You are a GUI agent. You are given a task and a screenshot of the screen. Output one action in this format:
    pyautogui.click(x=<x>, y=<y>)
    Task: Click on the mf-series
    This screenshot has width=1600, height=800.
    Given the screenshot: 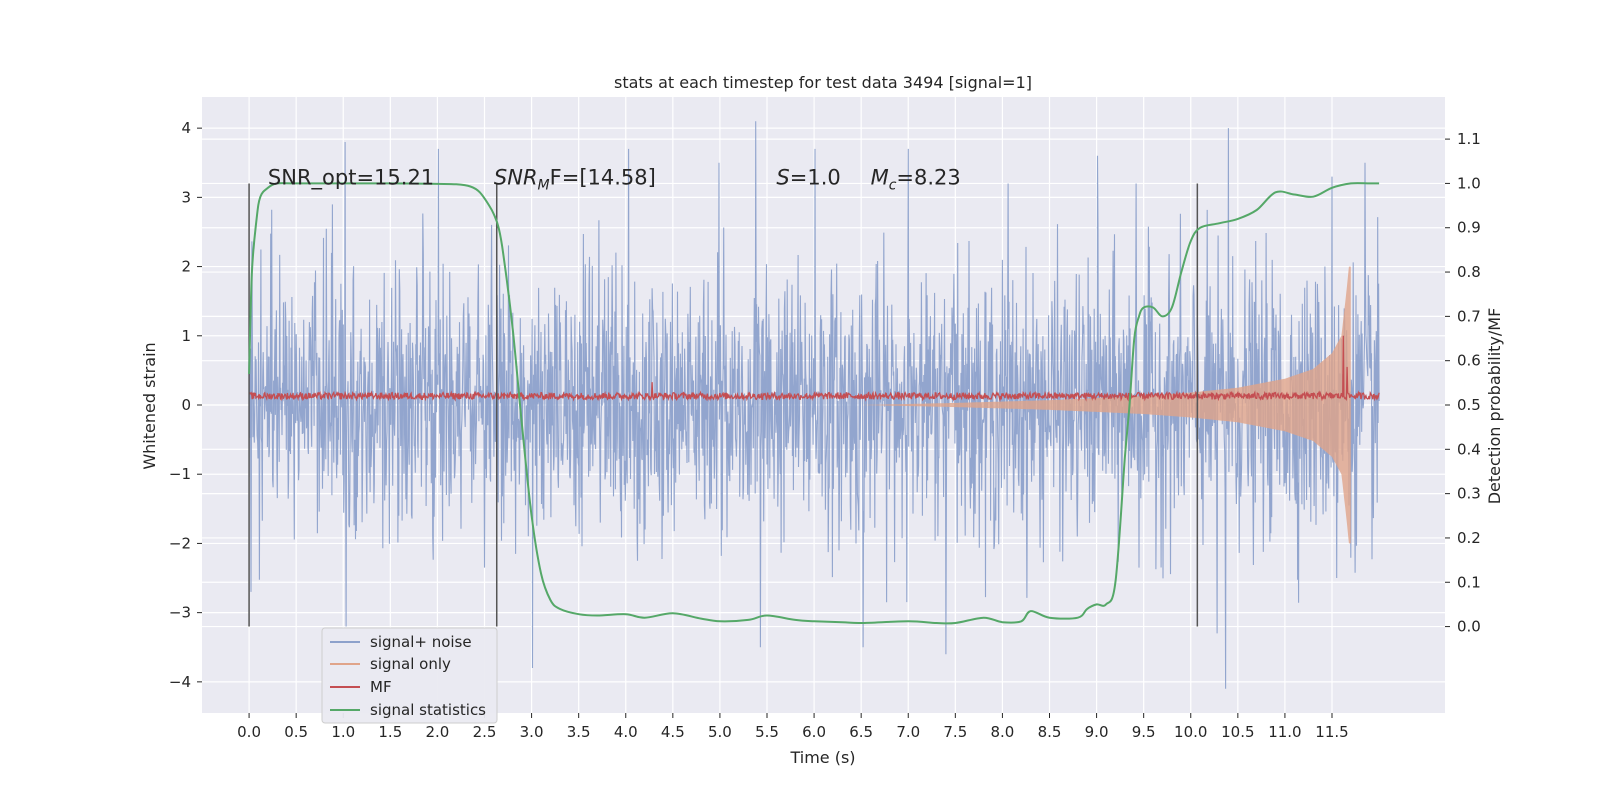 What is the action you would take?
    pyautogui.click(x=814, y=368)
    